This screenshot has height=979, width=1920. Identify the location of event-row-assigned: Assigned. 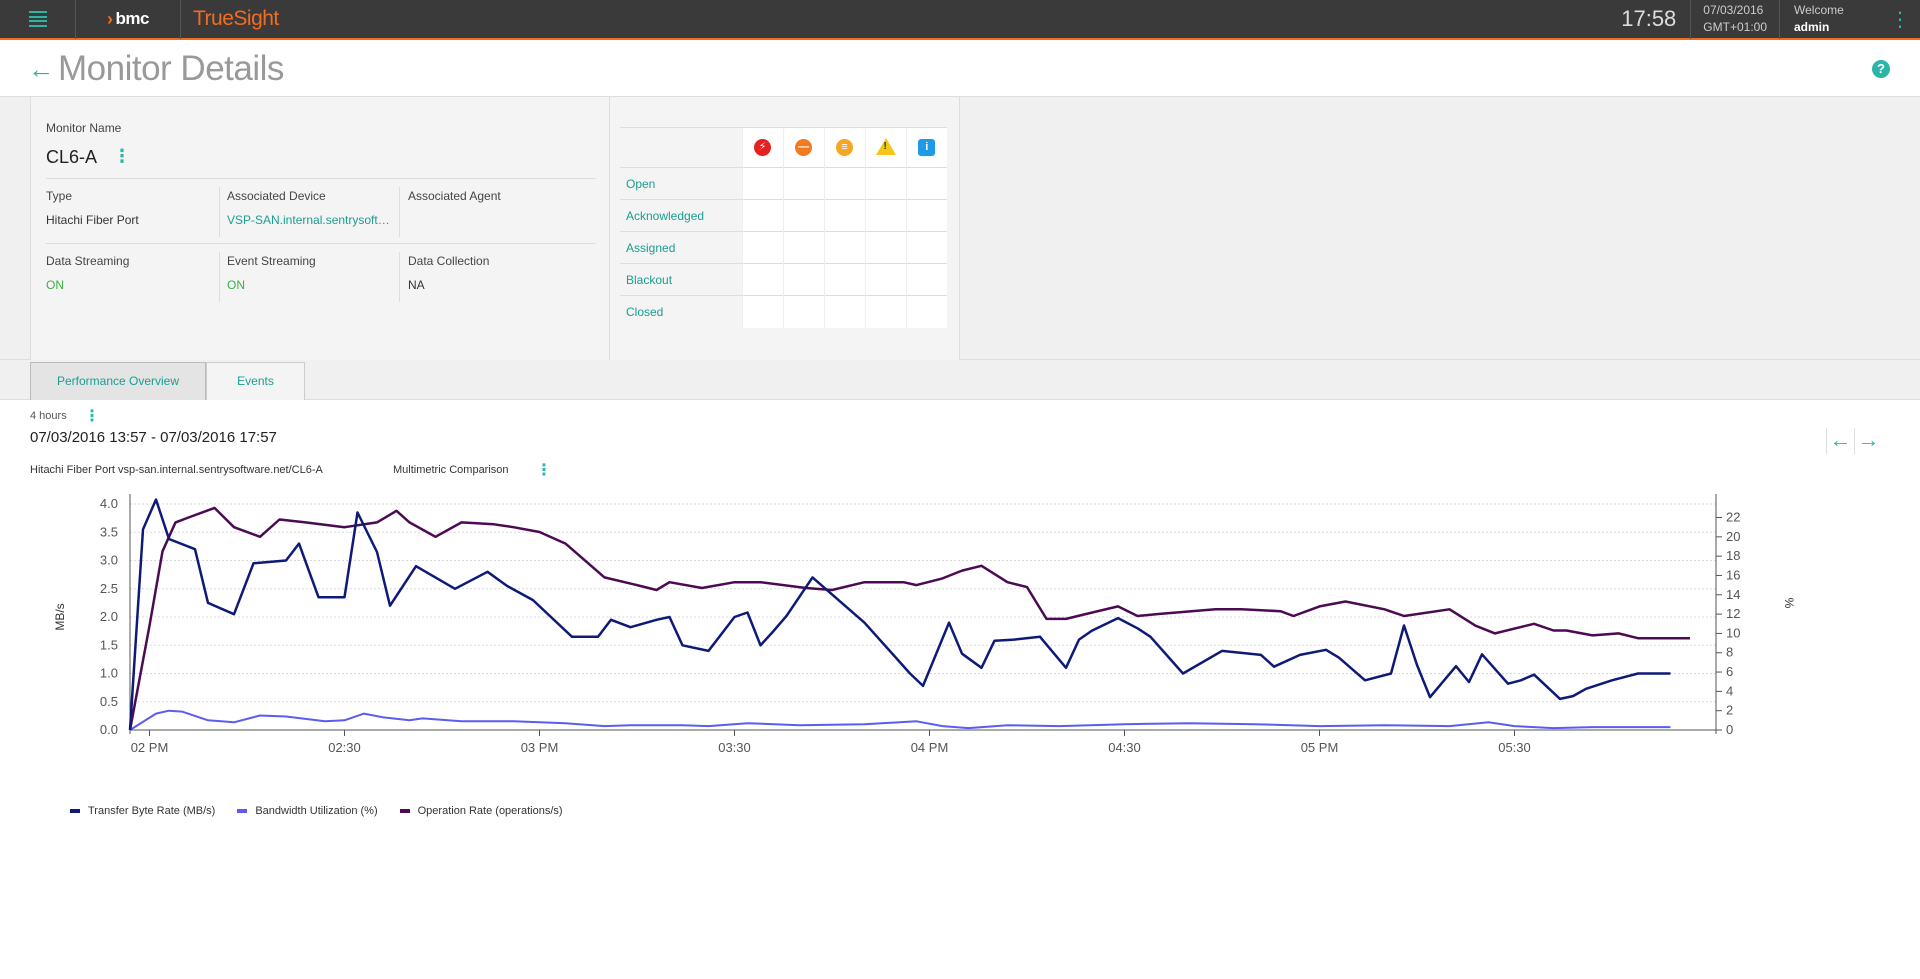
(783, 247).